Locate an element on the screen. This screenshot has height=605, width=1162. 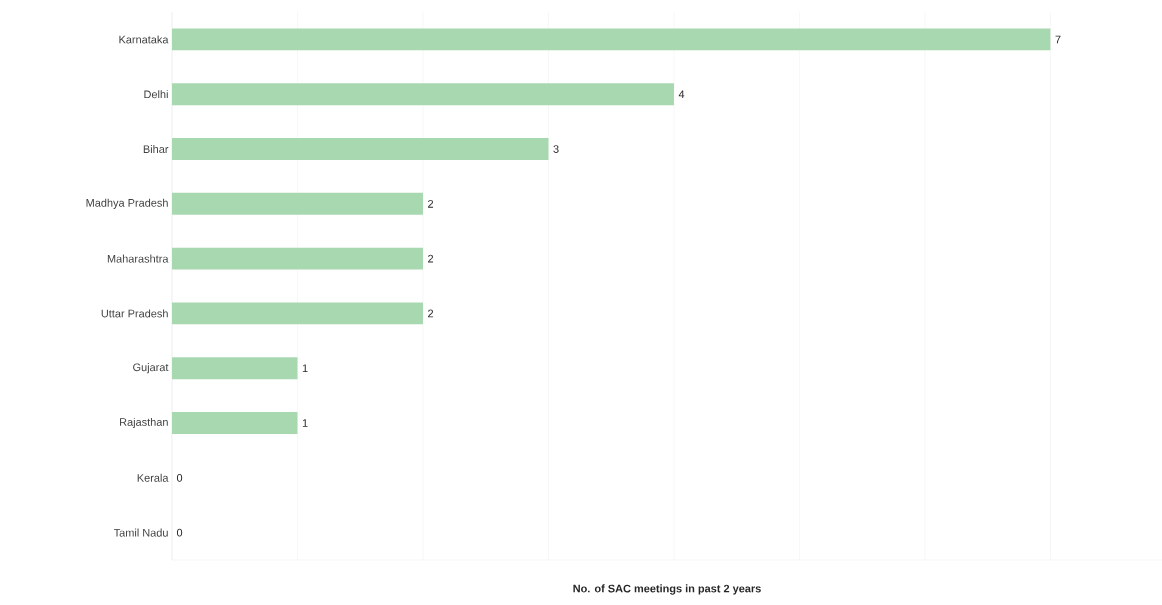
y-tick-label: Gujarat is located at coordinates (151, 368).